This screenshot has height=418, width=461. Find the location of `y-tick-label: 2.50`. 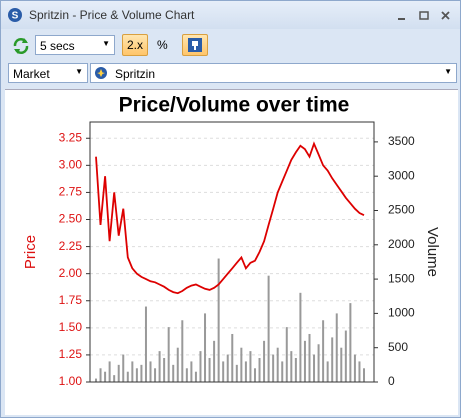

y-tick-label: 2.50 is located at coordinates (71, 219).